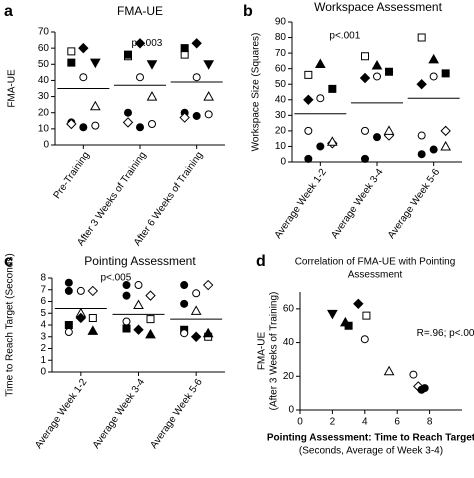 This screenshot has height=478, width=474. I want to click on x-tick-label: Pre-Training, so click(72, 175).